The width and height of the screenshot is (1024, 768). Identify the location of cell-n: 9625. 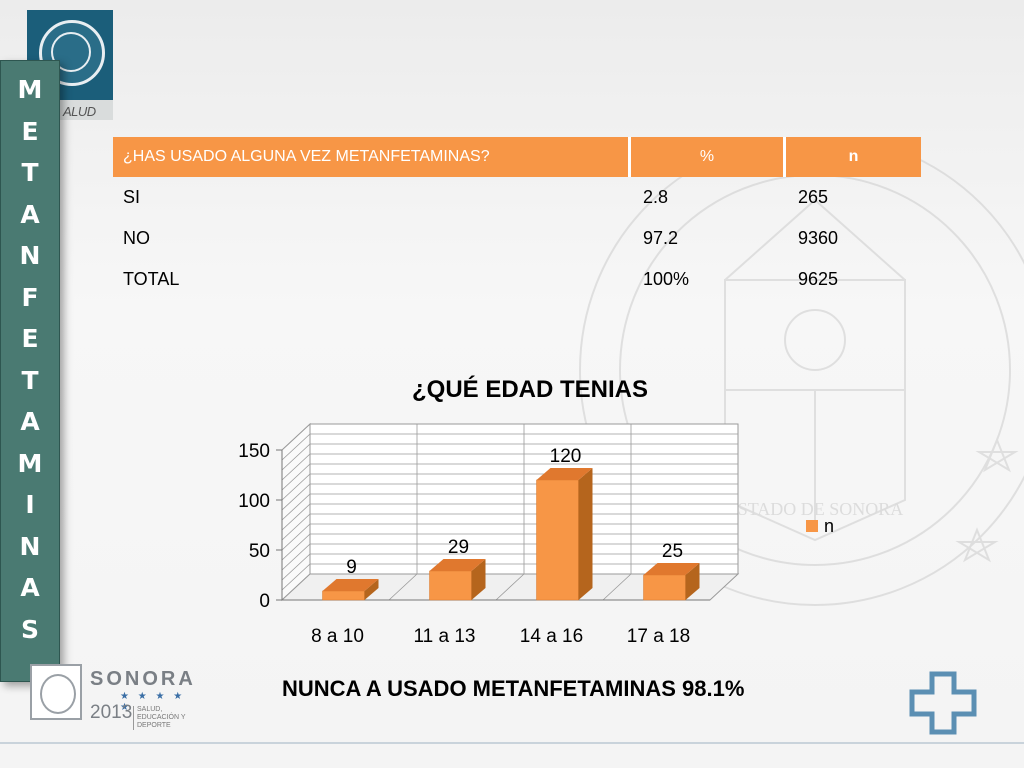
(818, 279).